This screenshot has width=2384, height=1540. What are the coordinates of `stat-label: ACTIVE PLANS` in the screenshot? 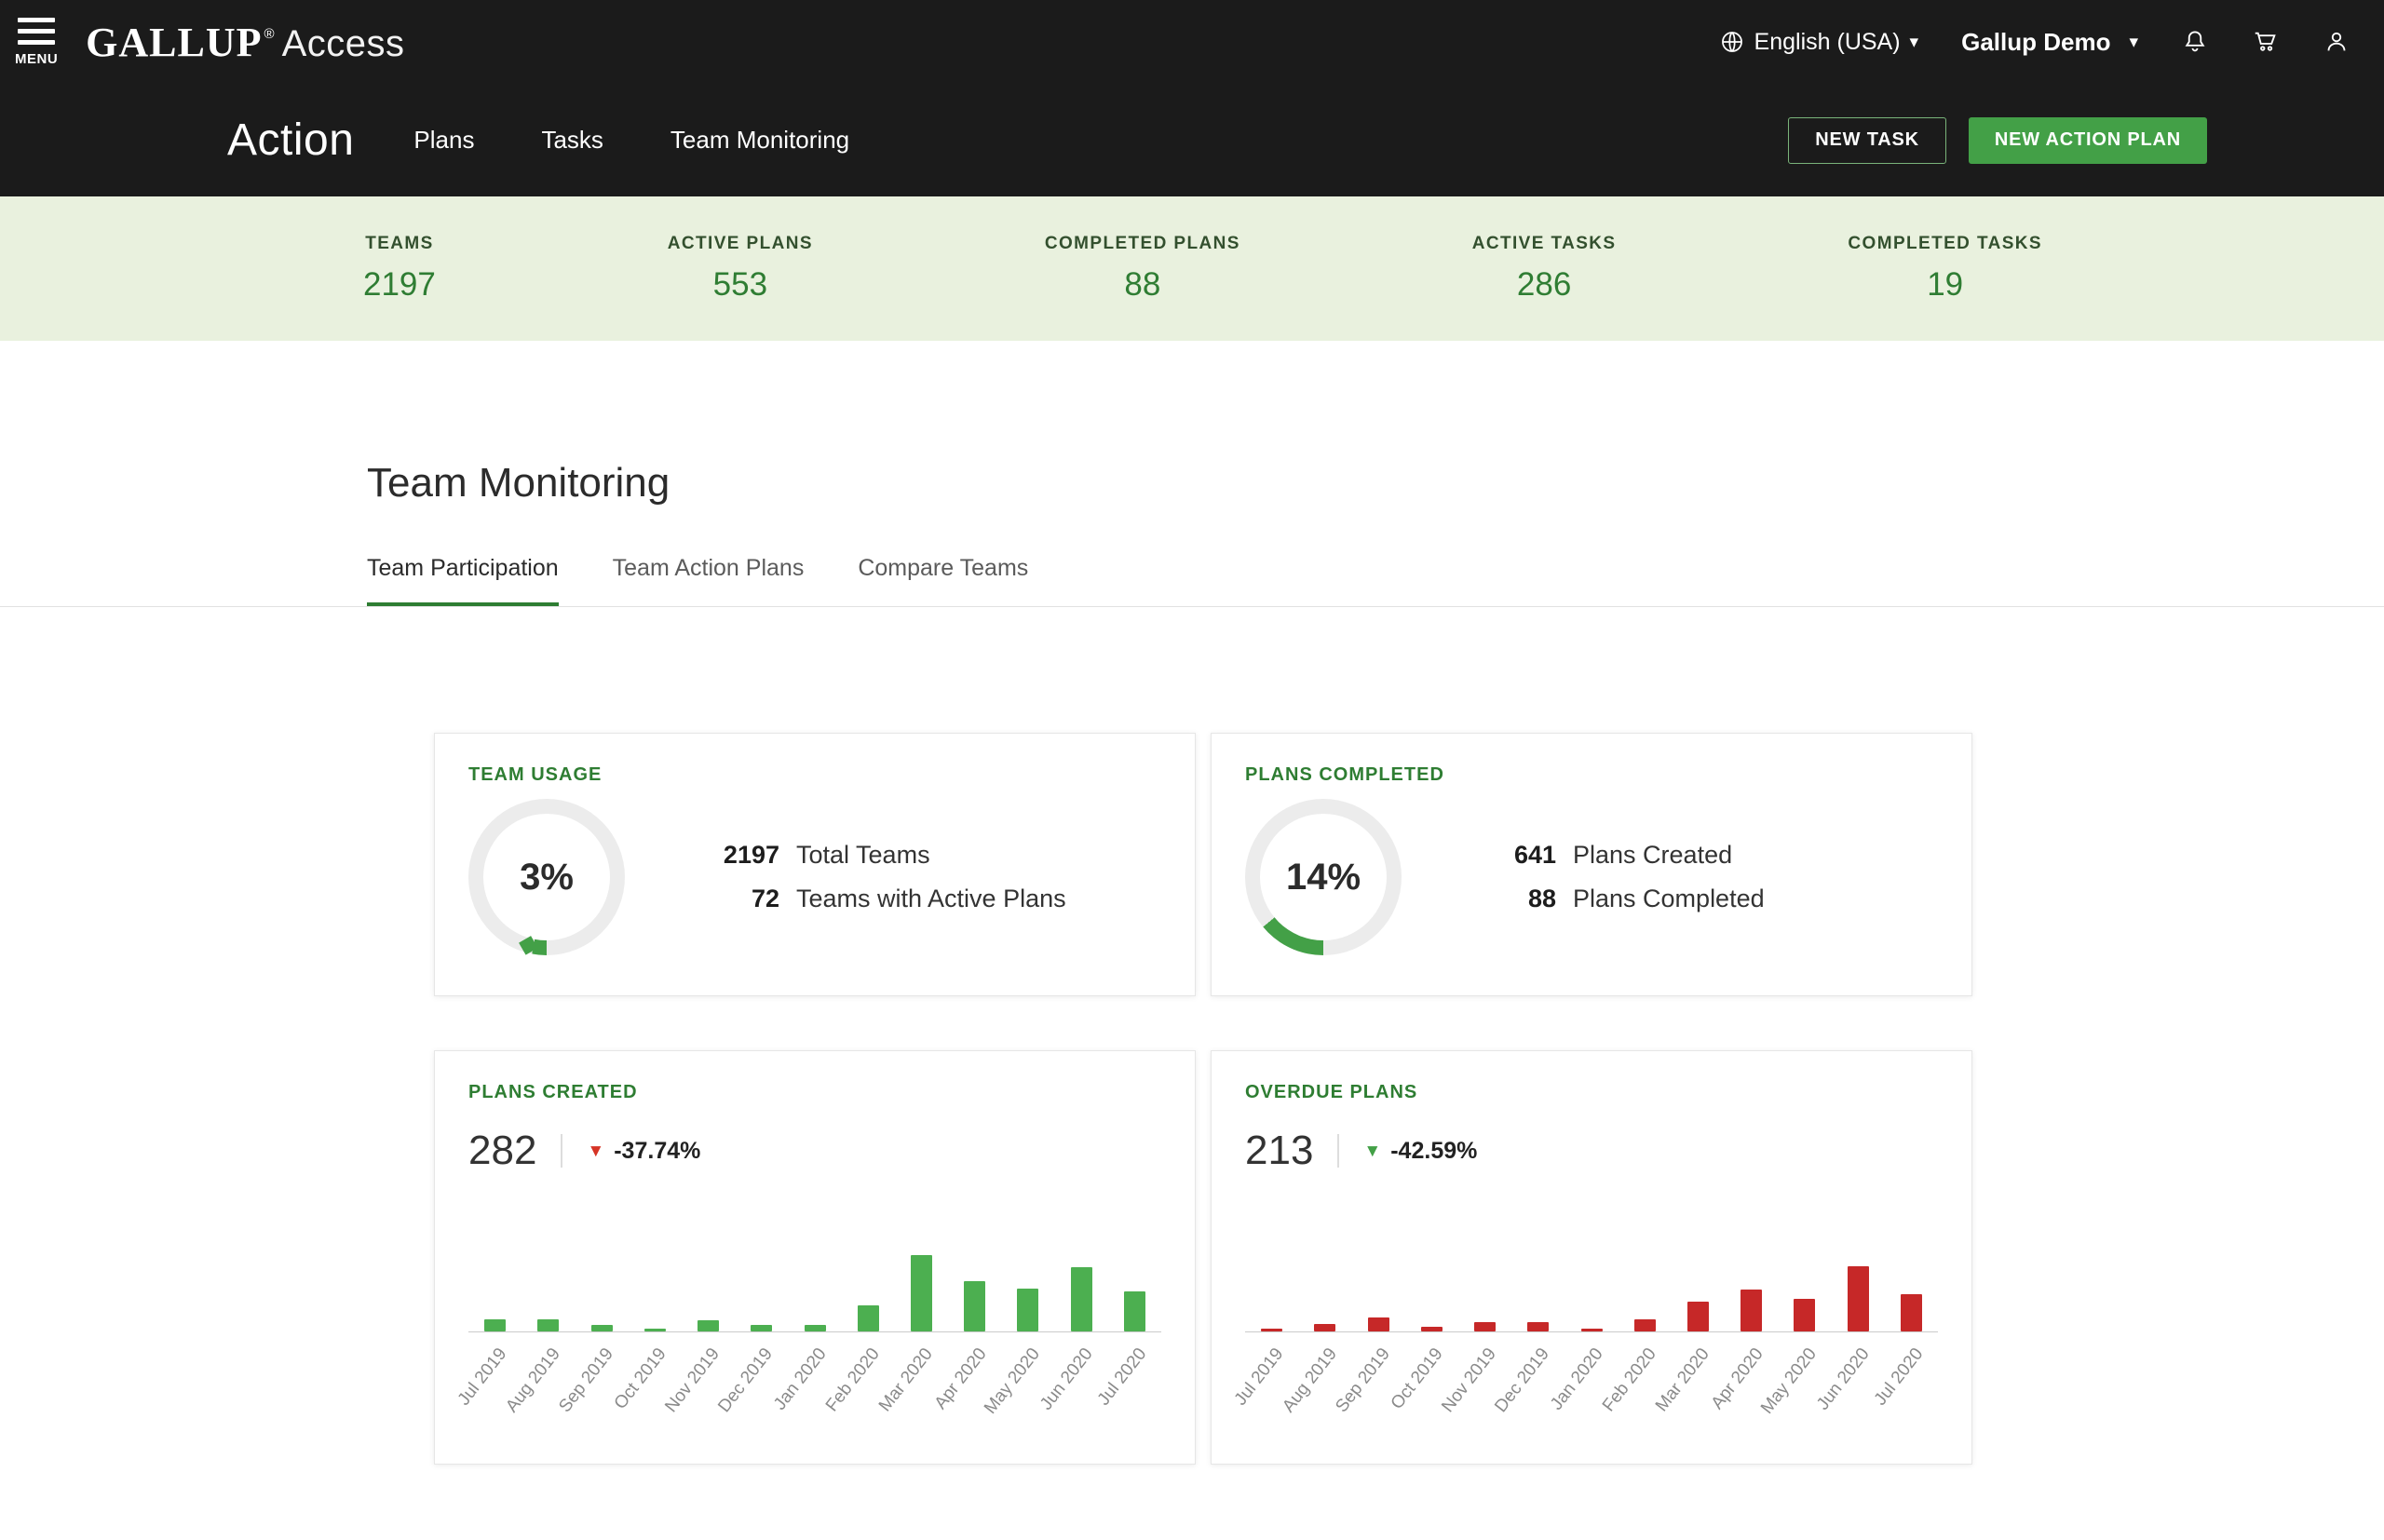 It's located at (740, 243).